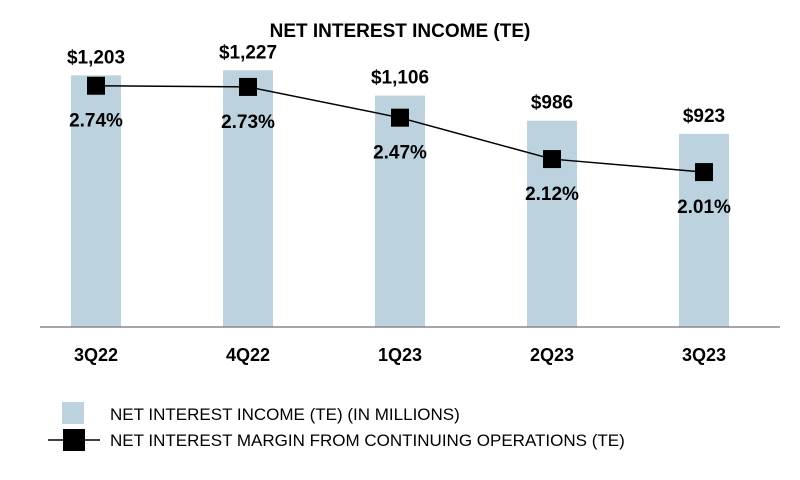 The width and height of the screenshot is (800, 480). Describe the element at coordinates (552, 103) in the screenshot. I see `bar-value-label-2Q23: $986` at that location.